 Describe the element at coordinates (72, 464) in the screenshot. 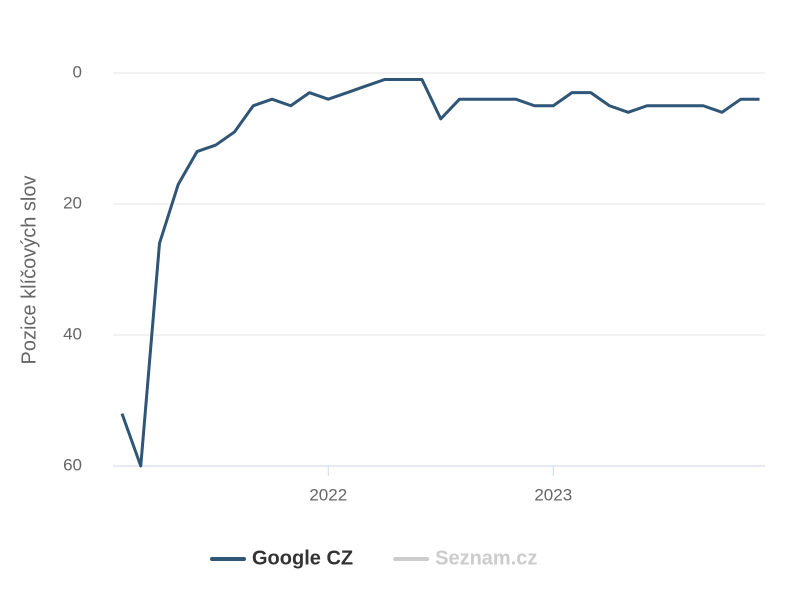

I see `y-tick-label: 60` at that location.